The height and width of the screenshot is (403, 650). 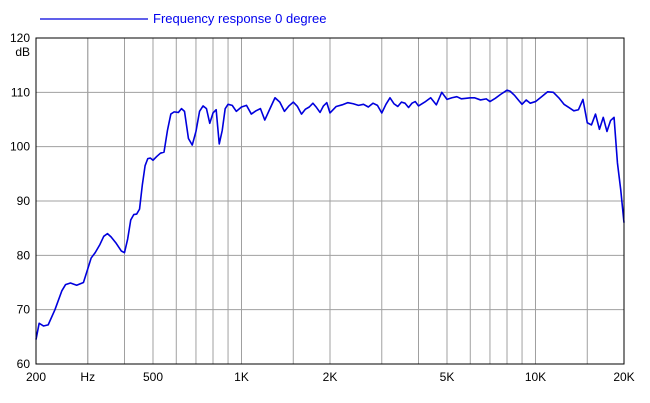 What do you see at coordinates (20, 38) in the screenshot?
I see `y-tick-label: 120` at bounding box center [20, 38].